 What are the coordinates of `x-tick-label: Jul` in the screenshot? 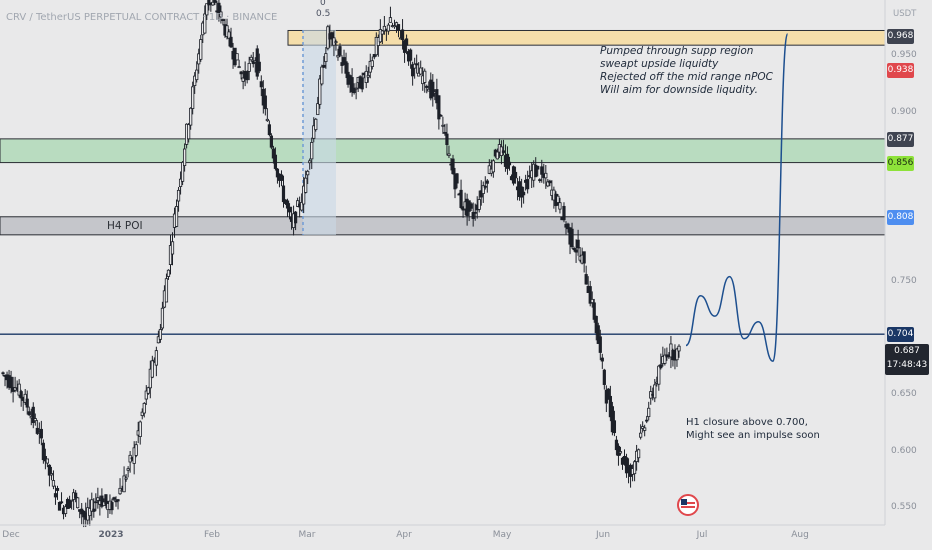 It's located at (702, 535).